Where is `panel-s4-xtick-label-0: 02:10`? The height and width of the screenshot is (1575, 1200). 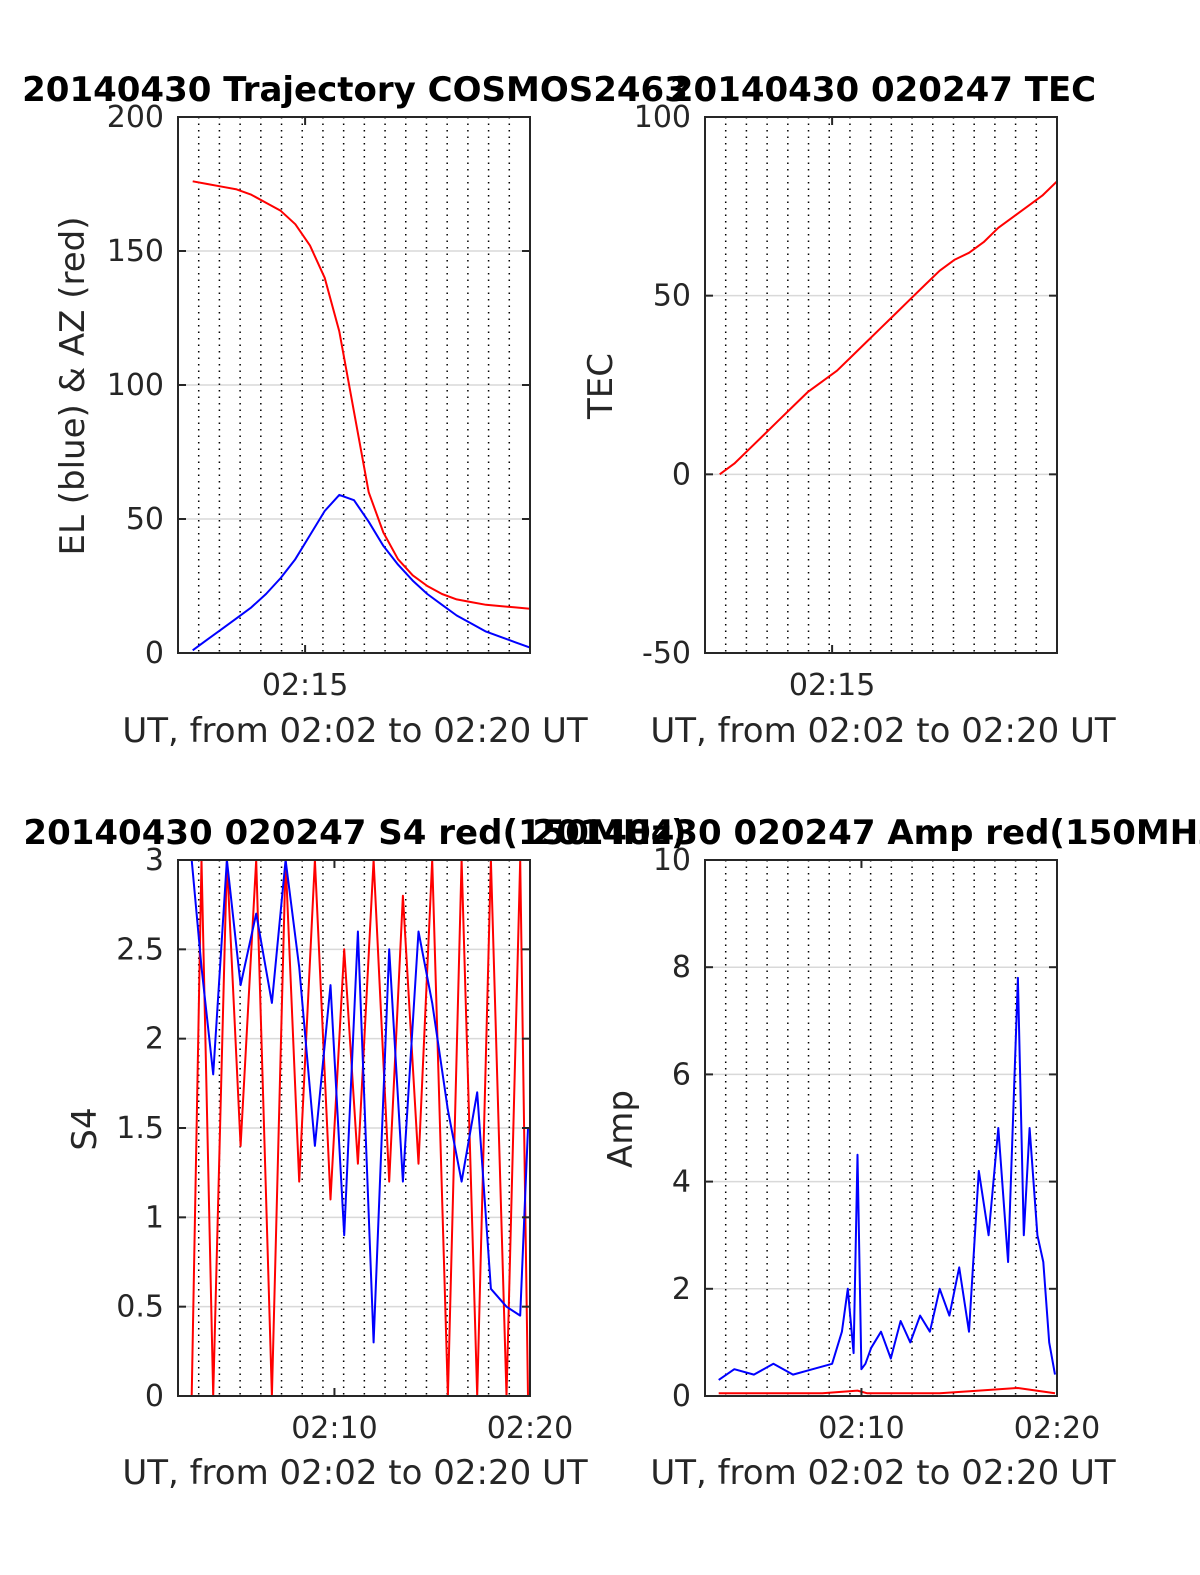
panel-s4-xtick-label-0: 02:10 is located at coordinates (334, 1428).